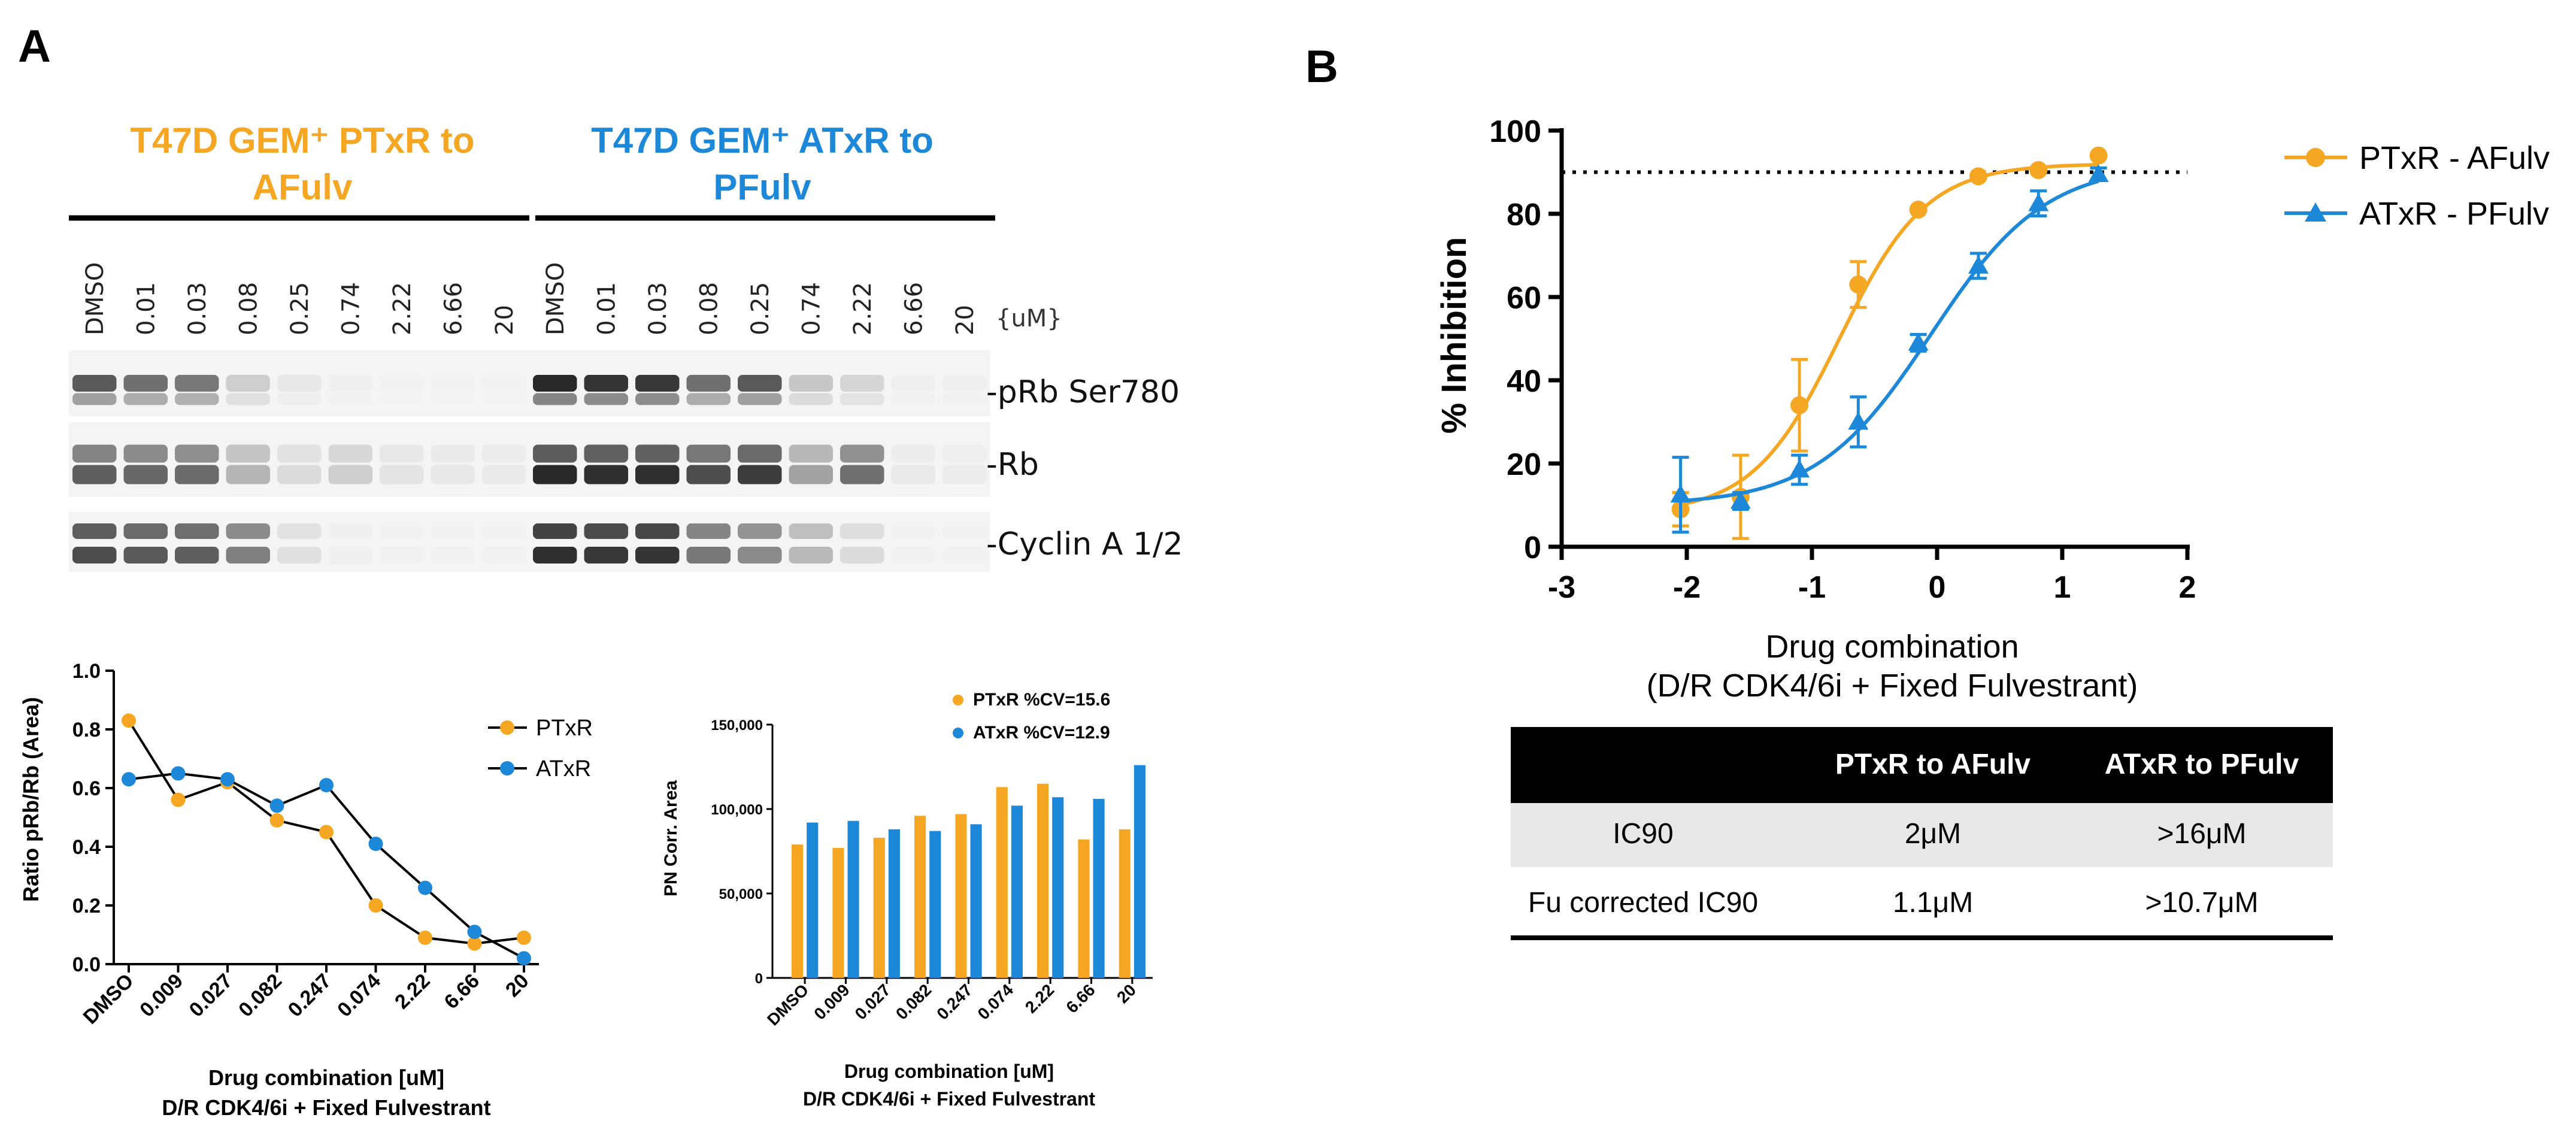 The width and height of the screenshot is (2576, 1139). What do you see at coordinates (1892, 686) in the screenshot?
I see `dose-chart-xlabel-line2: (D/R CDK4/6i + Fixed Fulvestrant)` at bounding box center [1892, 686].